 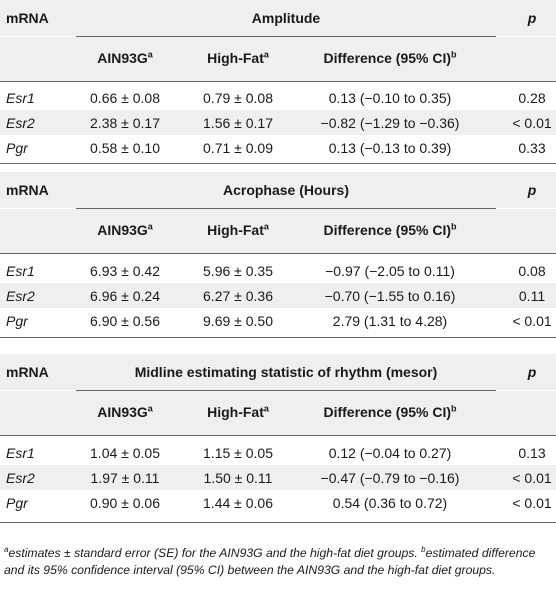 I want to click on ain93g-cell: 0.58 ± 0.10, so click(x=125, y=148).